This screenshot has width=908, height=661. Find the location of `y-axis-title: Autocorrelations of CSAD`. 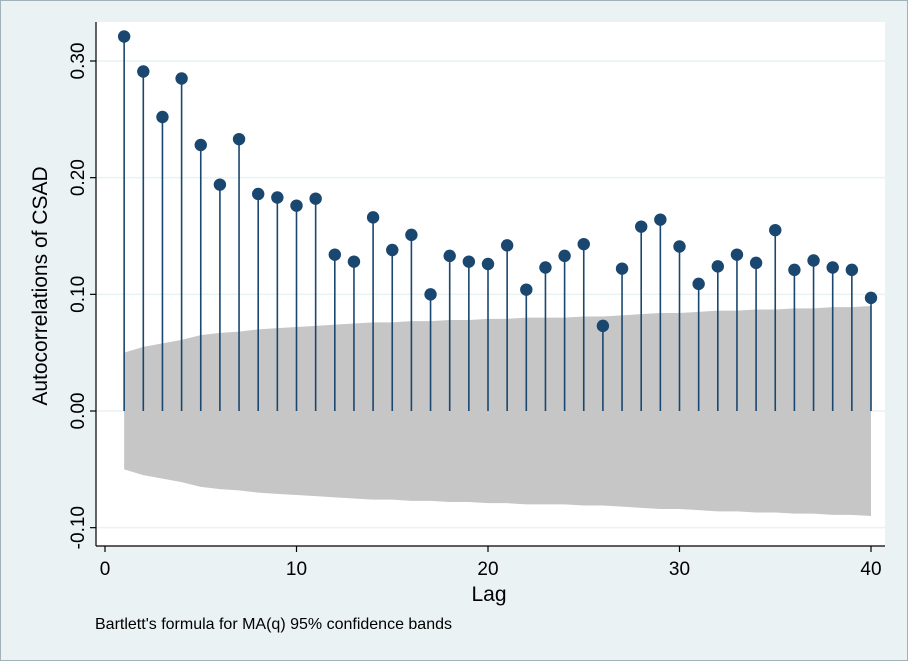

y-axis-title: Autocorrelations of CSAD is located at coordinates (40, 285).